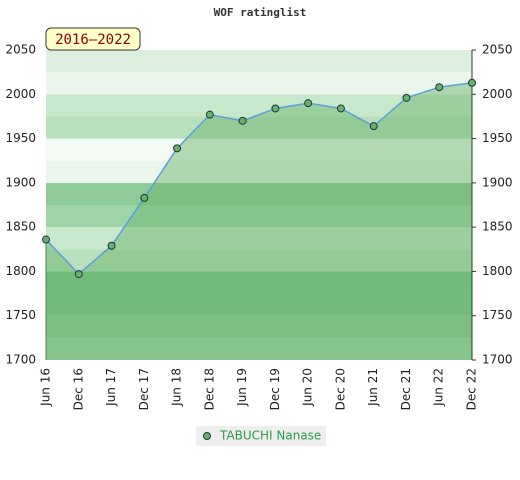  I want to click on annotation: 2016–2022, so click(93, 40).